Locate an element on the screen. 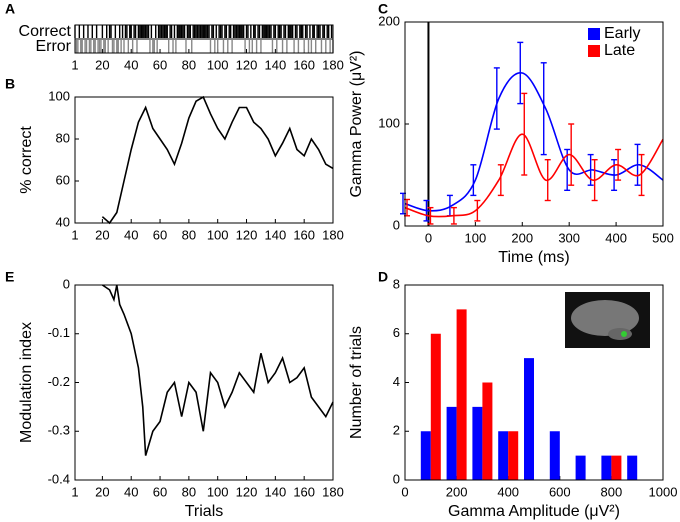  electrode is located at coordinates (624, 334).